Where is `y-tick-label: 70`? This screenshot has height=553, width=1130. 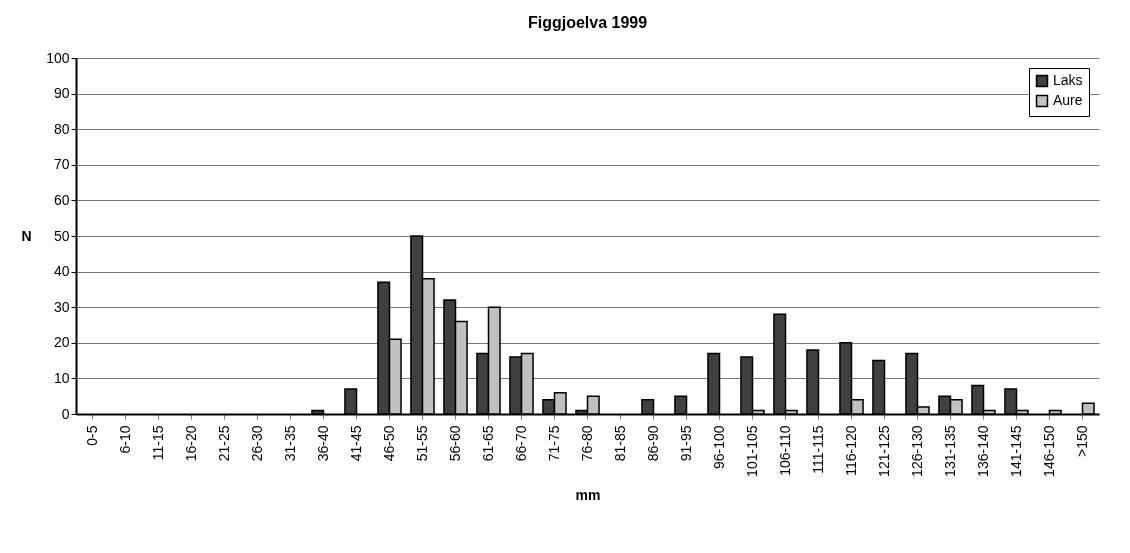 y-tick-label: 70 is located at coordinates (61, 164).